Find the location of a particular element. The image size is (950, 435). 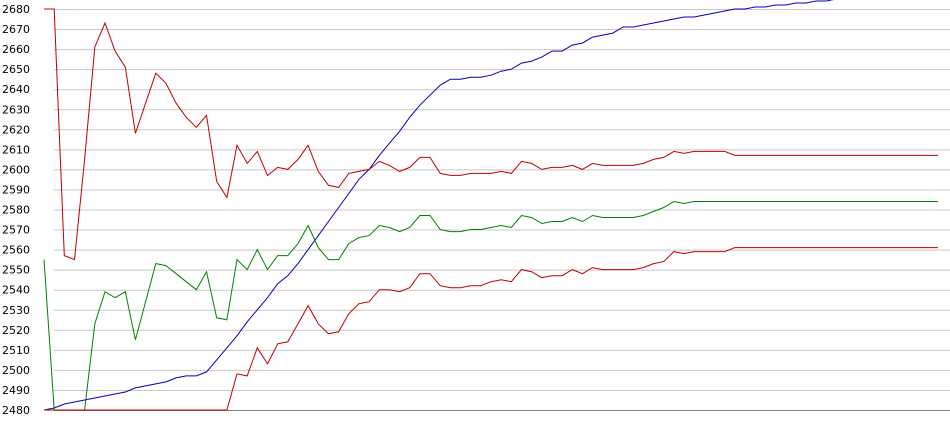

y-tick-label: 2650 is located at coordinates (16, 69).